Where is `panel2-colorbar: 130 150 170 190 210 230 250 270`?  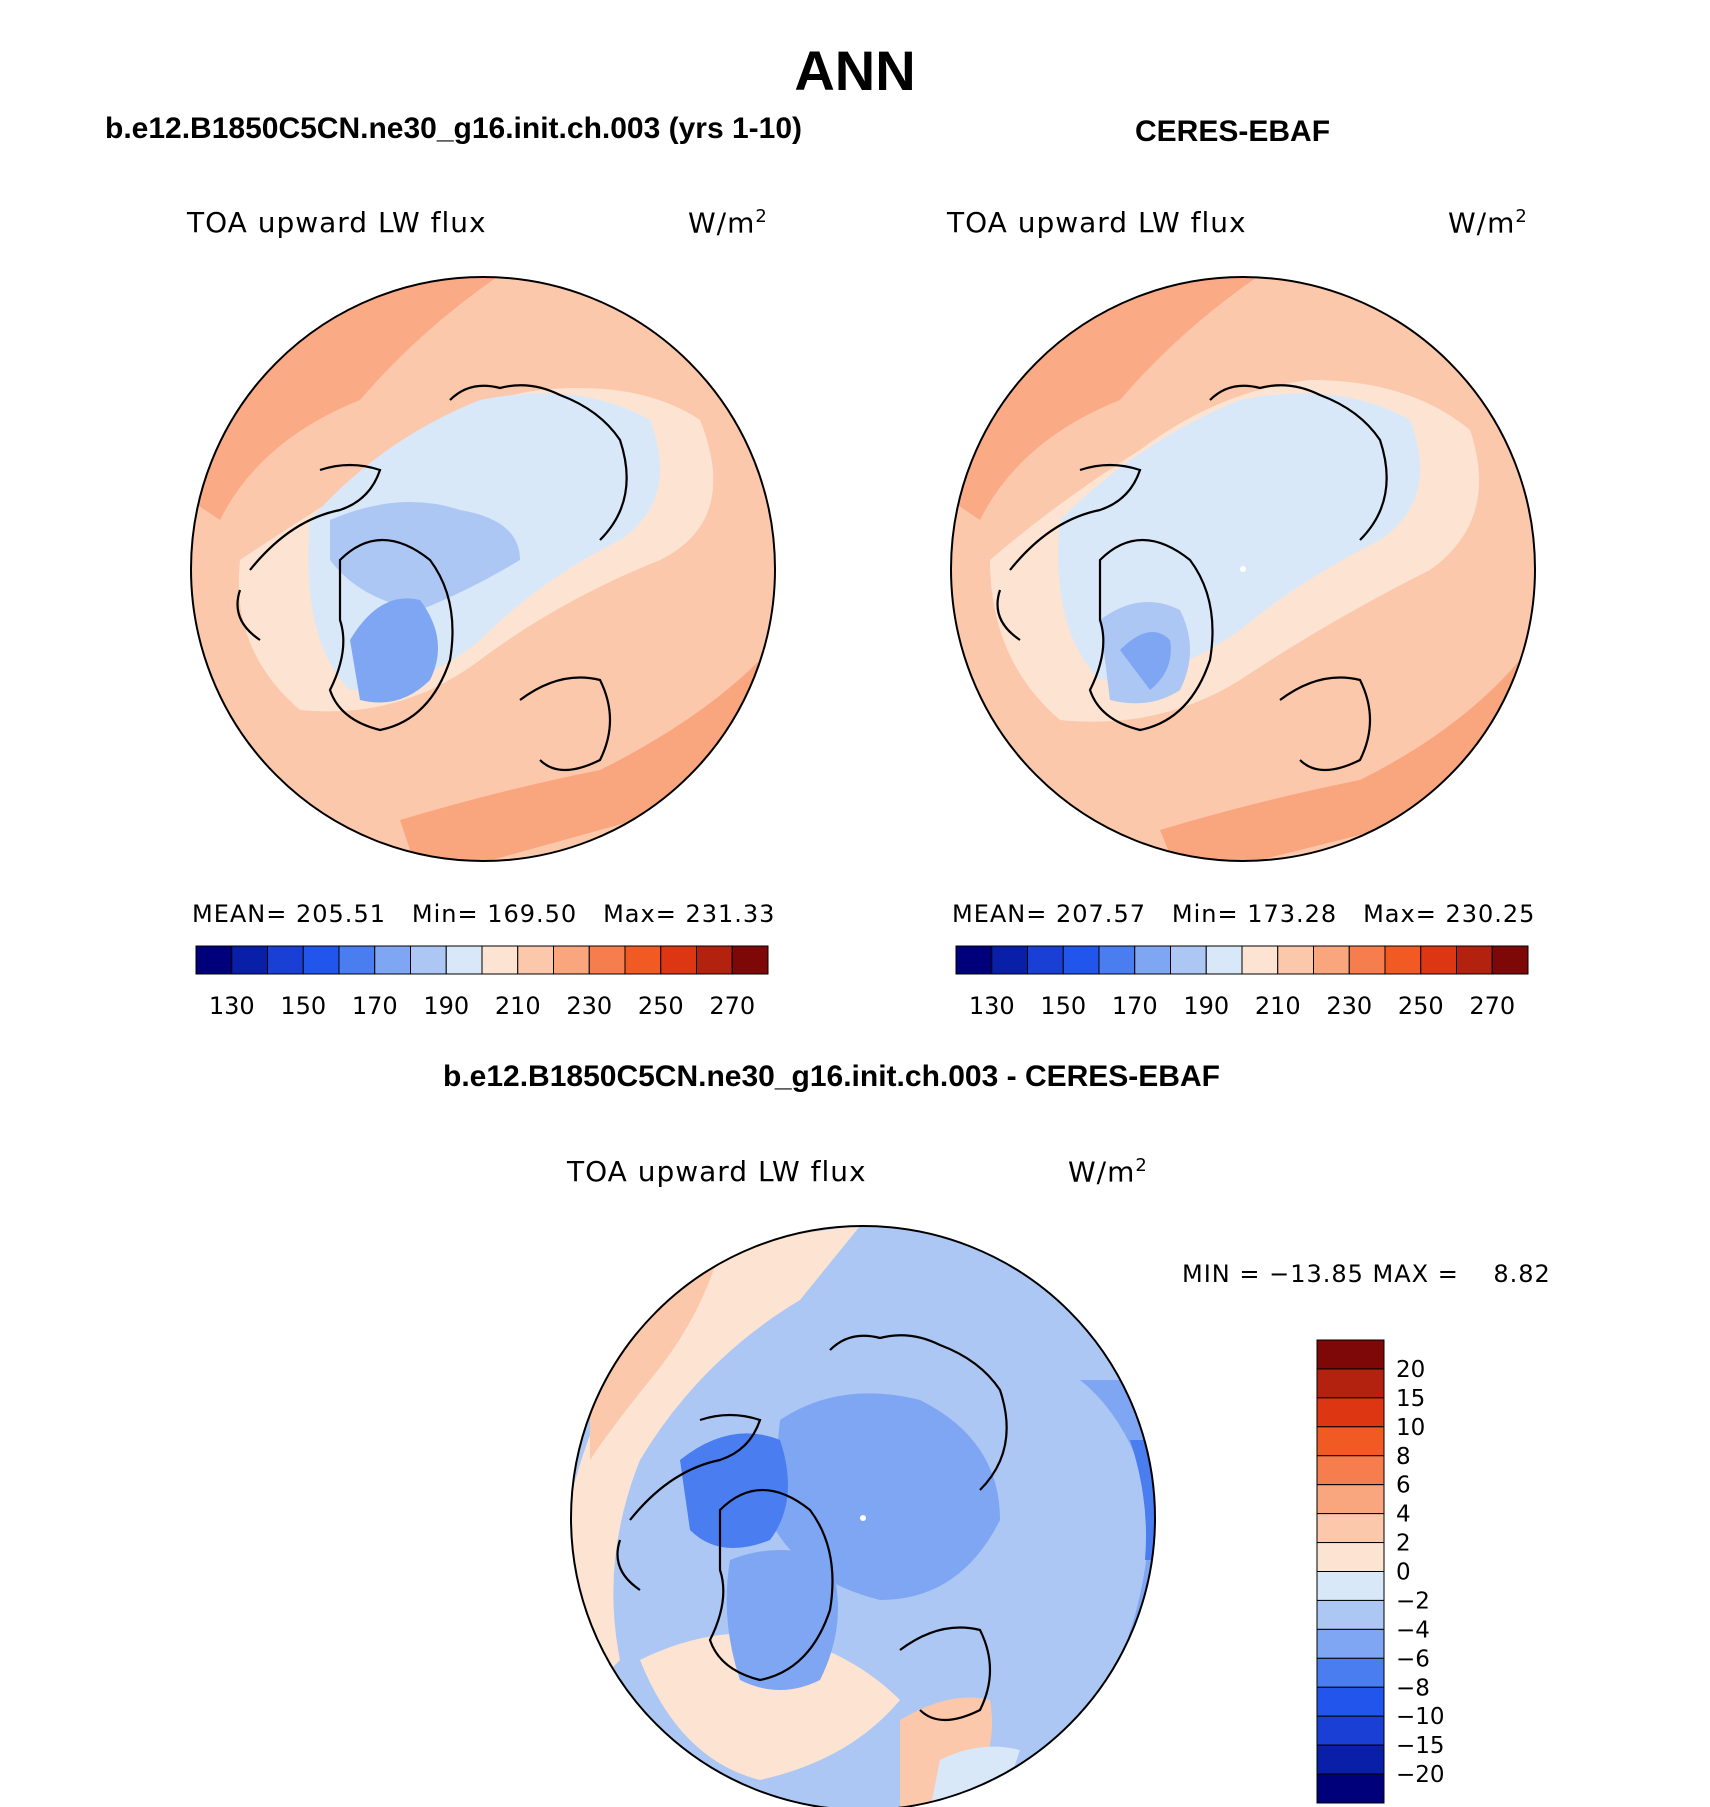
panel2-colorbar: 130 150 170 190 210 230 250 270 is located at coordinates (1242, 982).